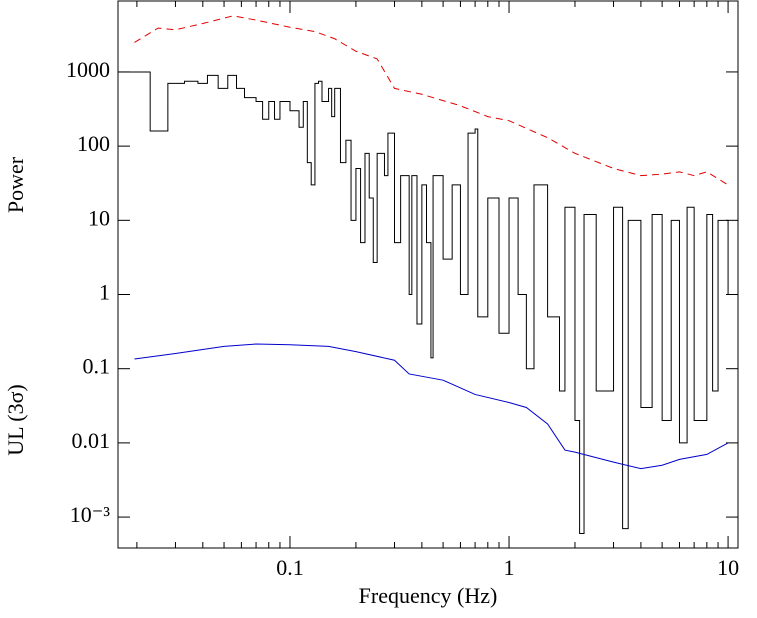 This screenshot has width=757, height=618. What do you see at coordinates (290, 567) in the screenshot?
I see `x-tick-label: 0.1` at bounding box center [290, 567].